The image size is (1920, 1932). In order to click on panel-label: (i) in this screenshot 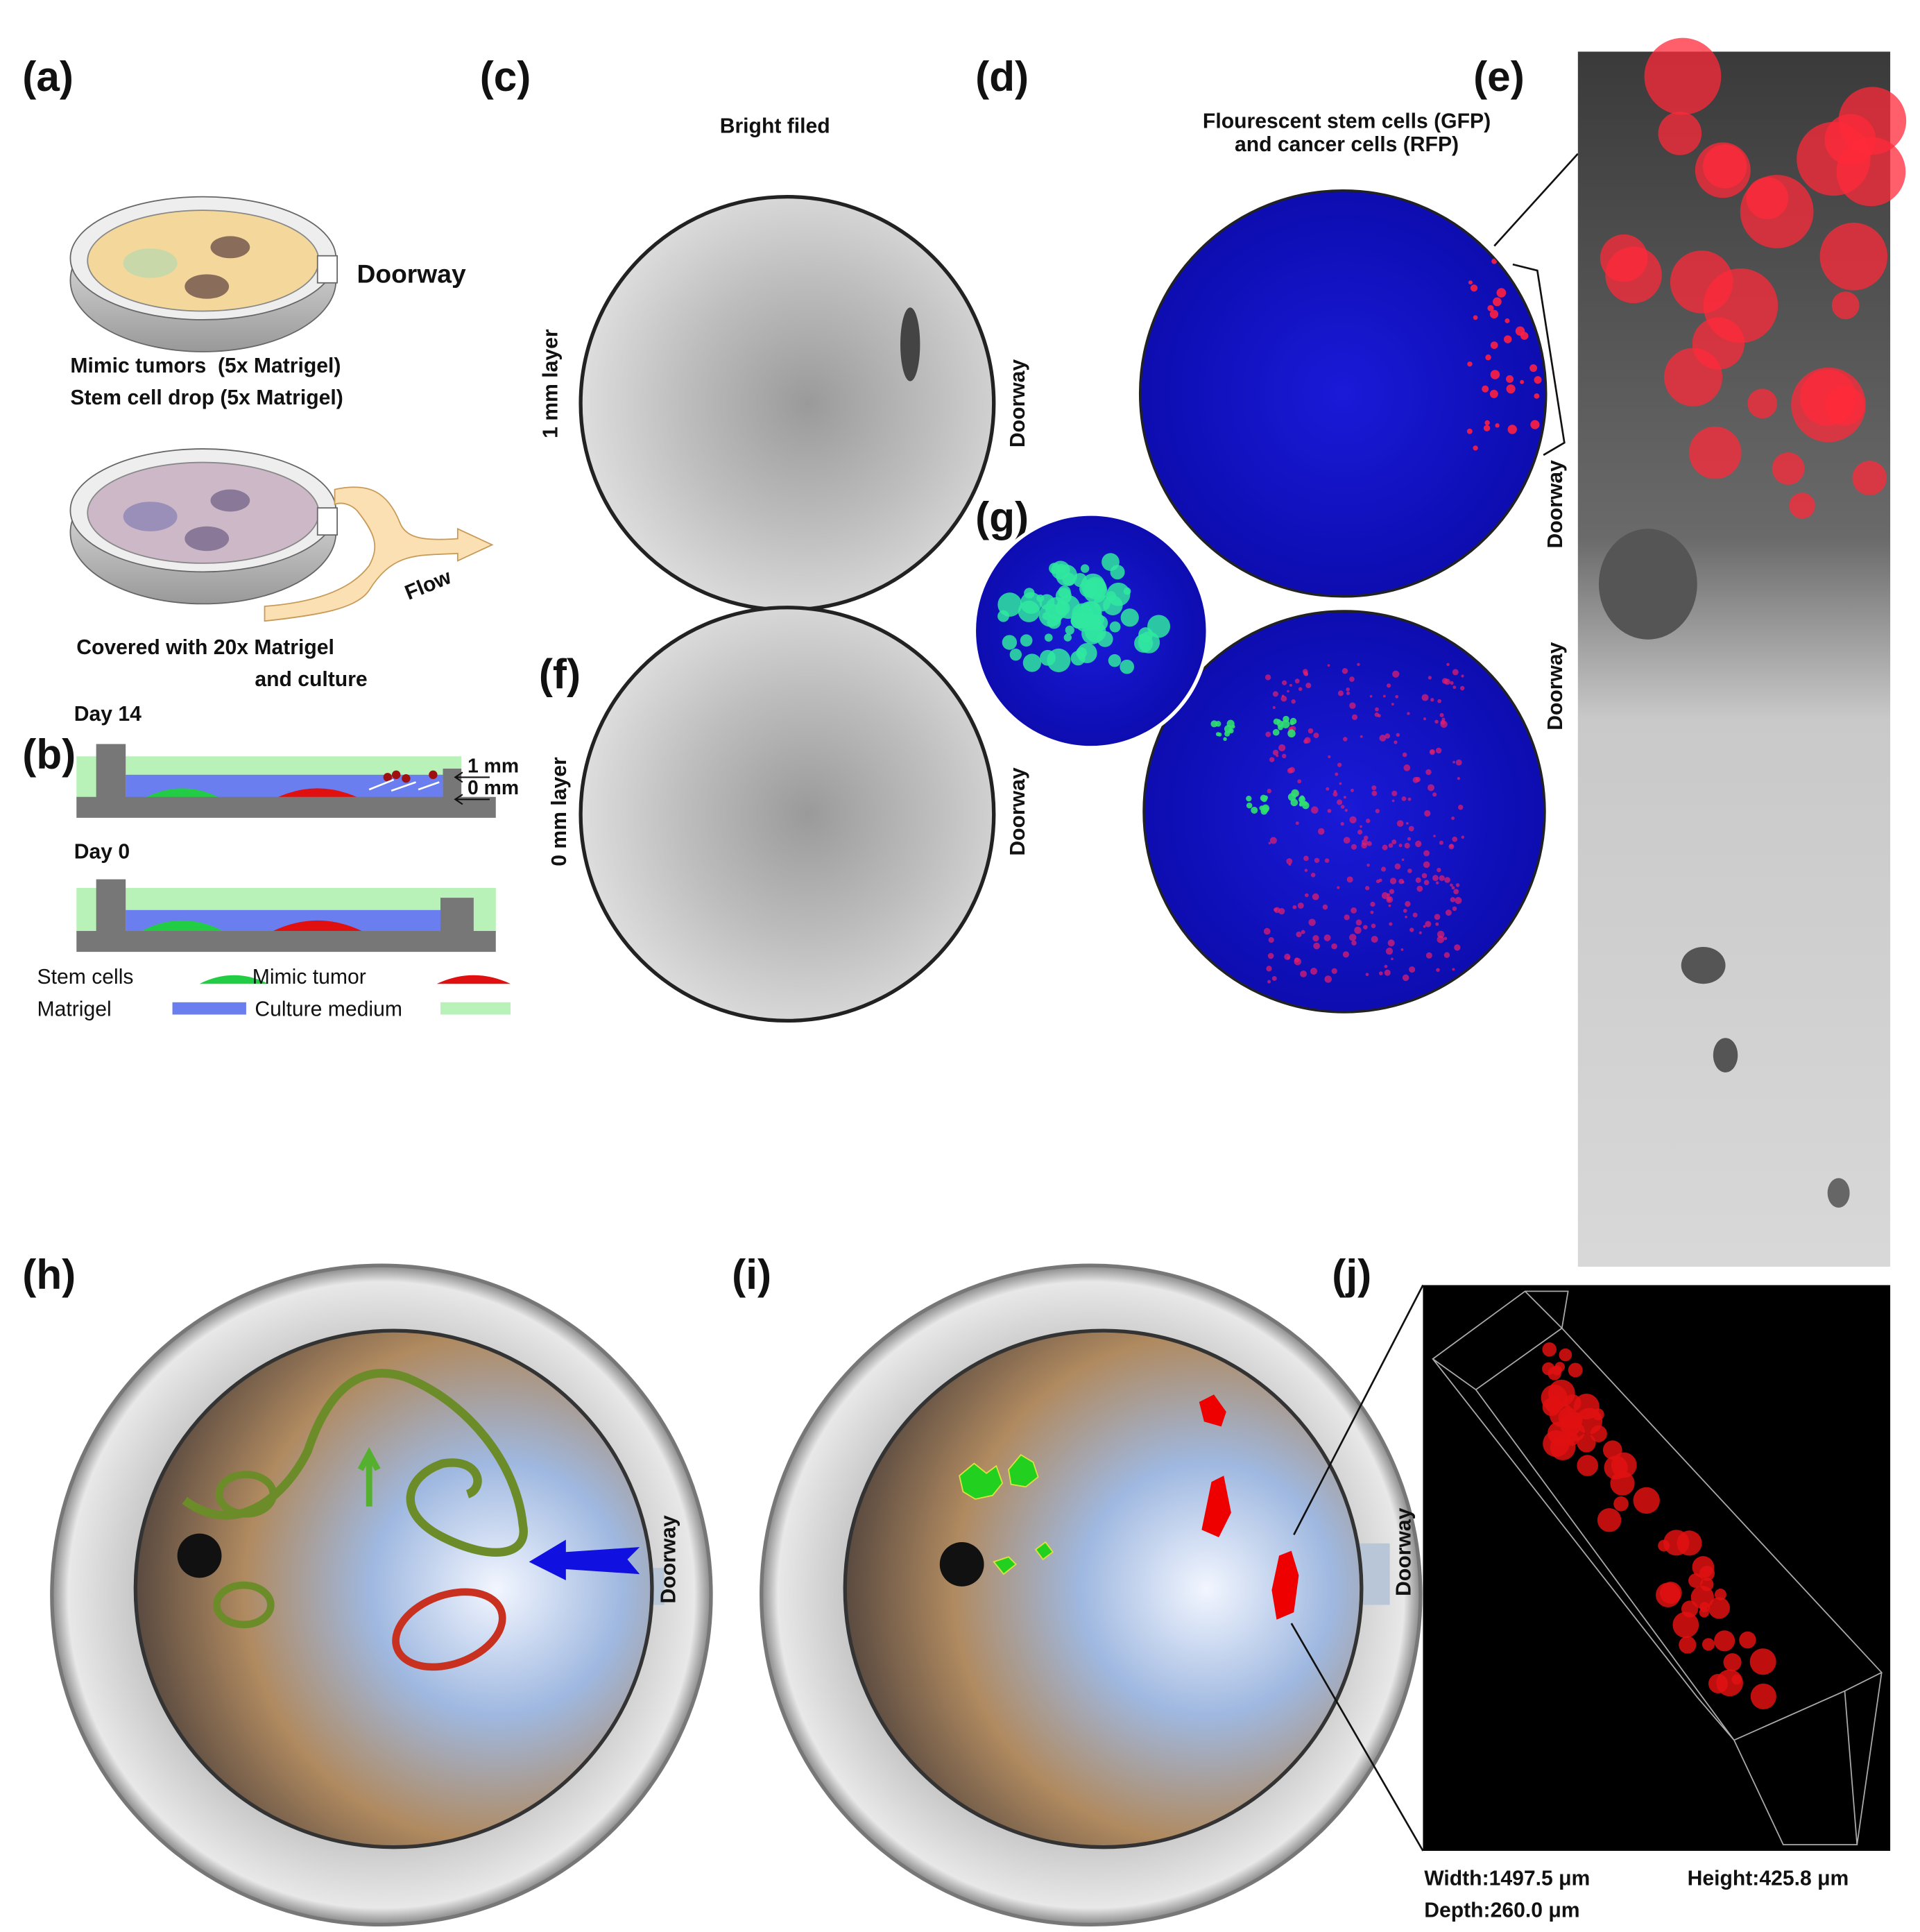, I will do `click(751, 1274)`.